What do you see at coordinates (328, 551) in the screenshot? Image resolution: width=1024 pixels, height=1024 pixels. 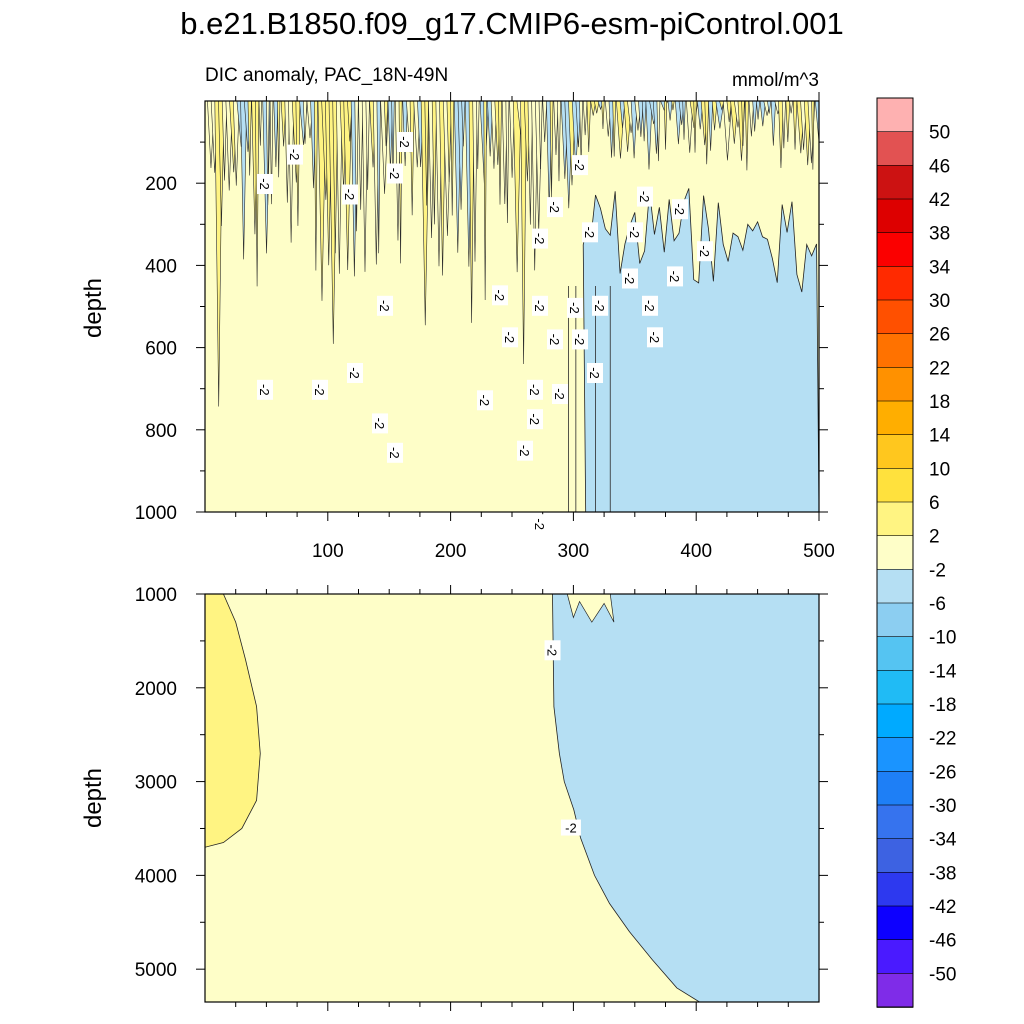 I see `top-x-tick-label: 100` at bounding box center [328, 551].